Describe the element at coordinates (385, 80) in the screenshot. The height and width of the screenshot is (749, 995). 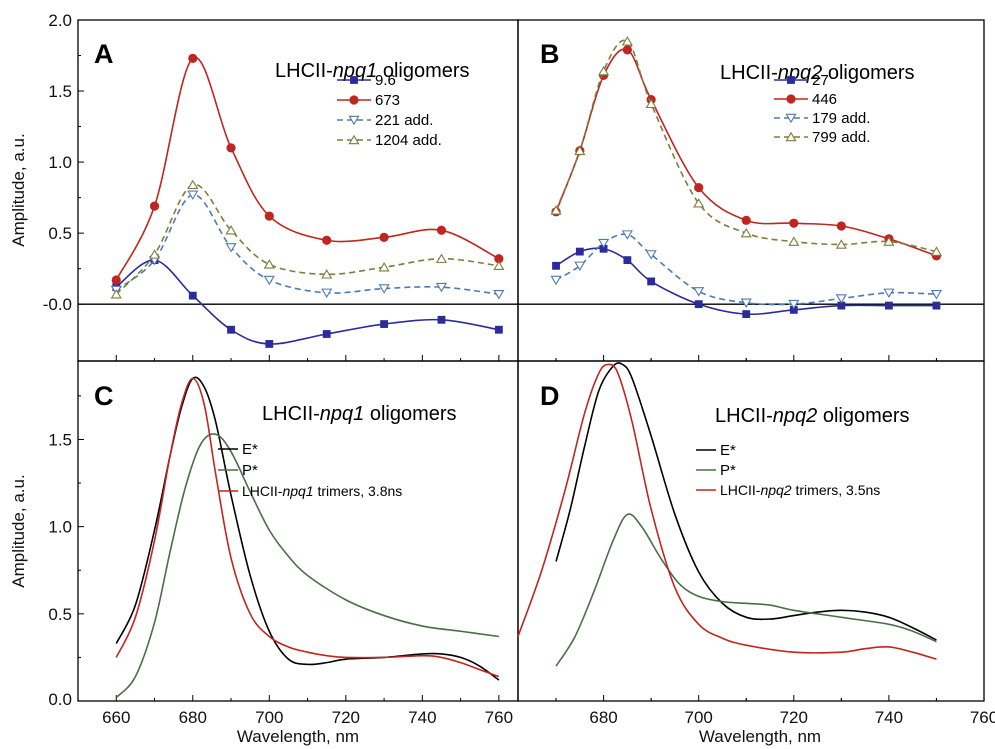
I see `legend-label-A-1: 9.6` at that location.